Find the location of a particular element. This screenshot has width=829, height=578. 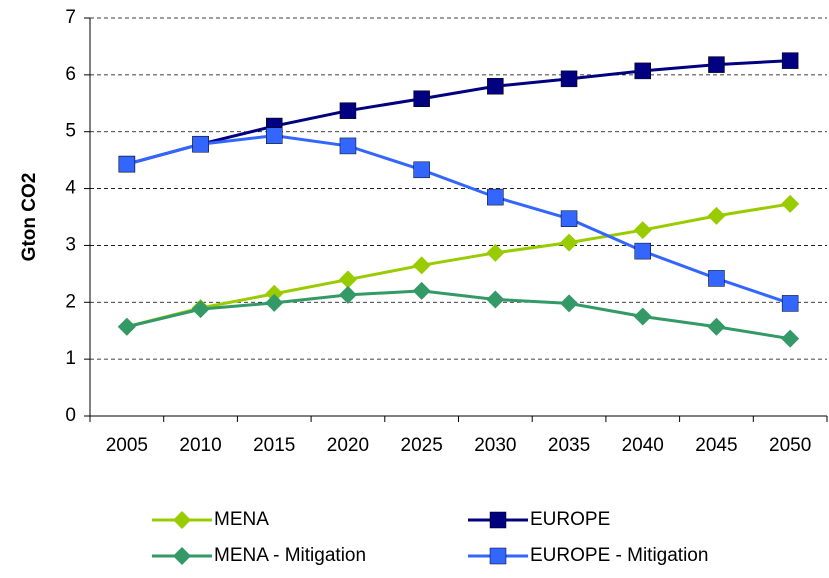

y-tick-label: 2 is located at coordinates (70, 301).